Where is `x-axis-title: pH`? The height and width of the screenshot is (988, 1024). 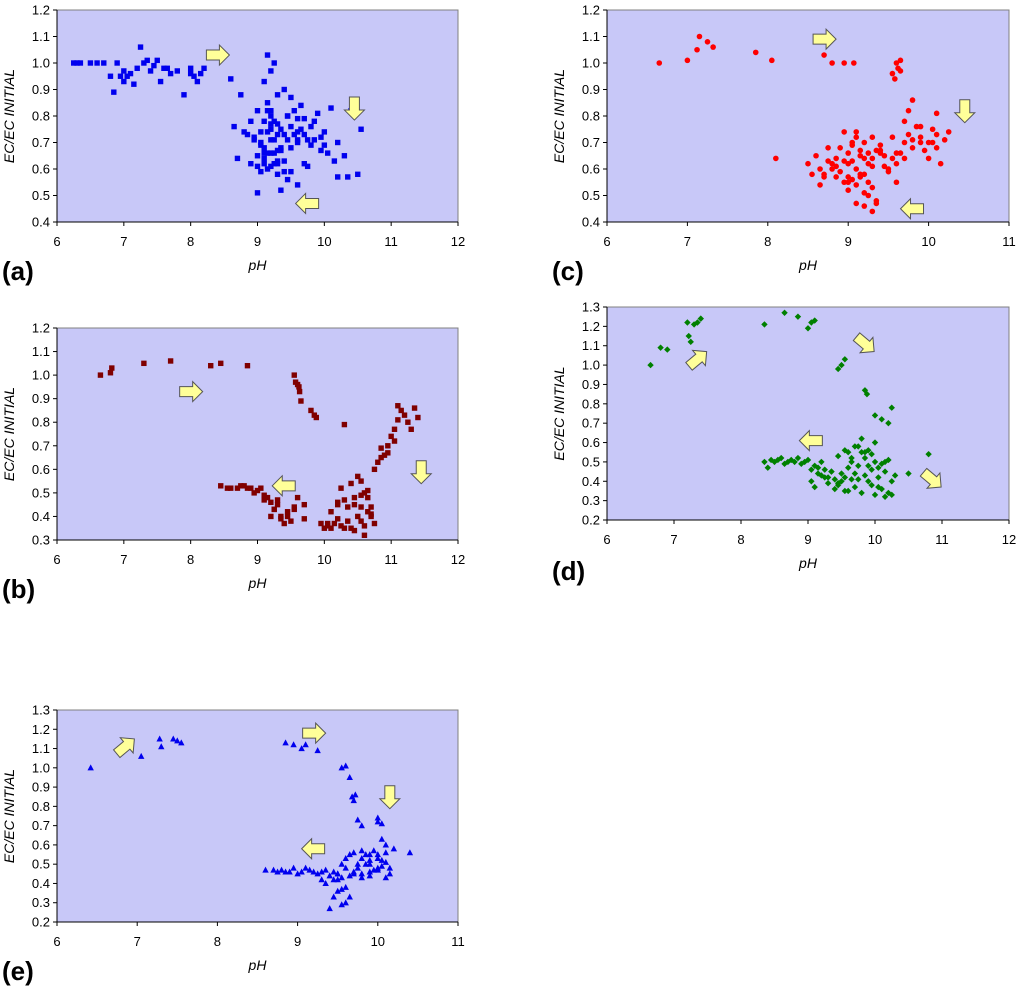
x-axis-title: pH is located at coordinates (258, 265).